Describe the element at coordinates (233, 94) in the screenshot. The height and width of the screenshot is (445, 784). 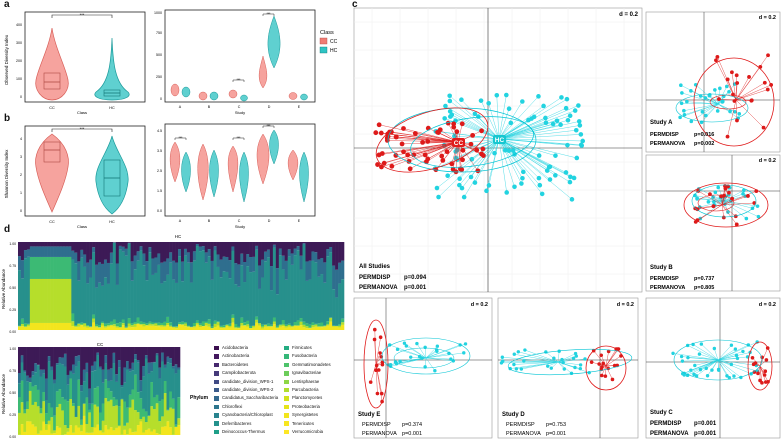
I see `violin-c-cc` at that location.